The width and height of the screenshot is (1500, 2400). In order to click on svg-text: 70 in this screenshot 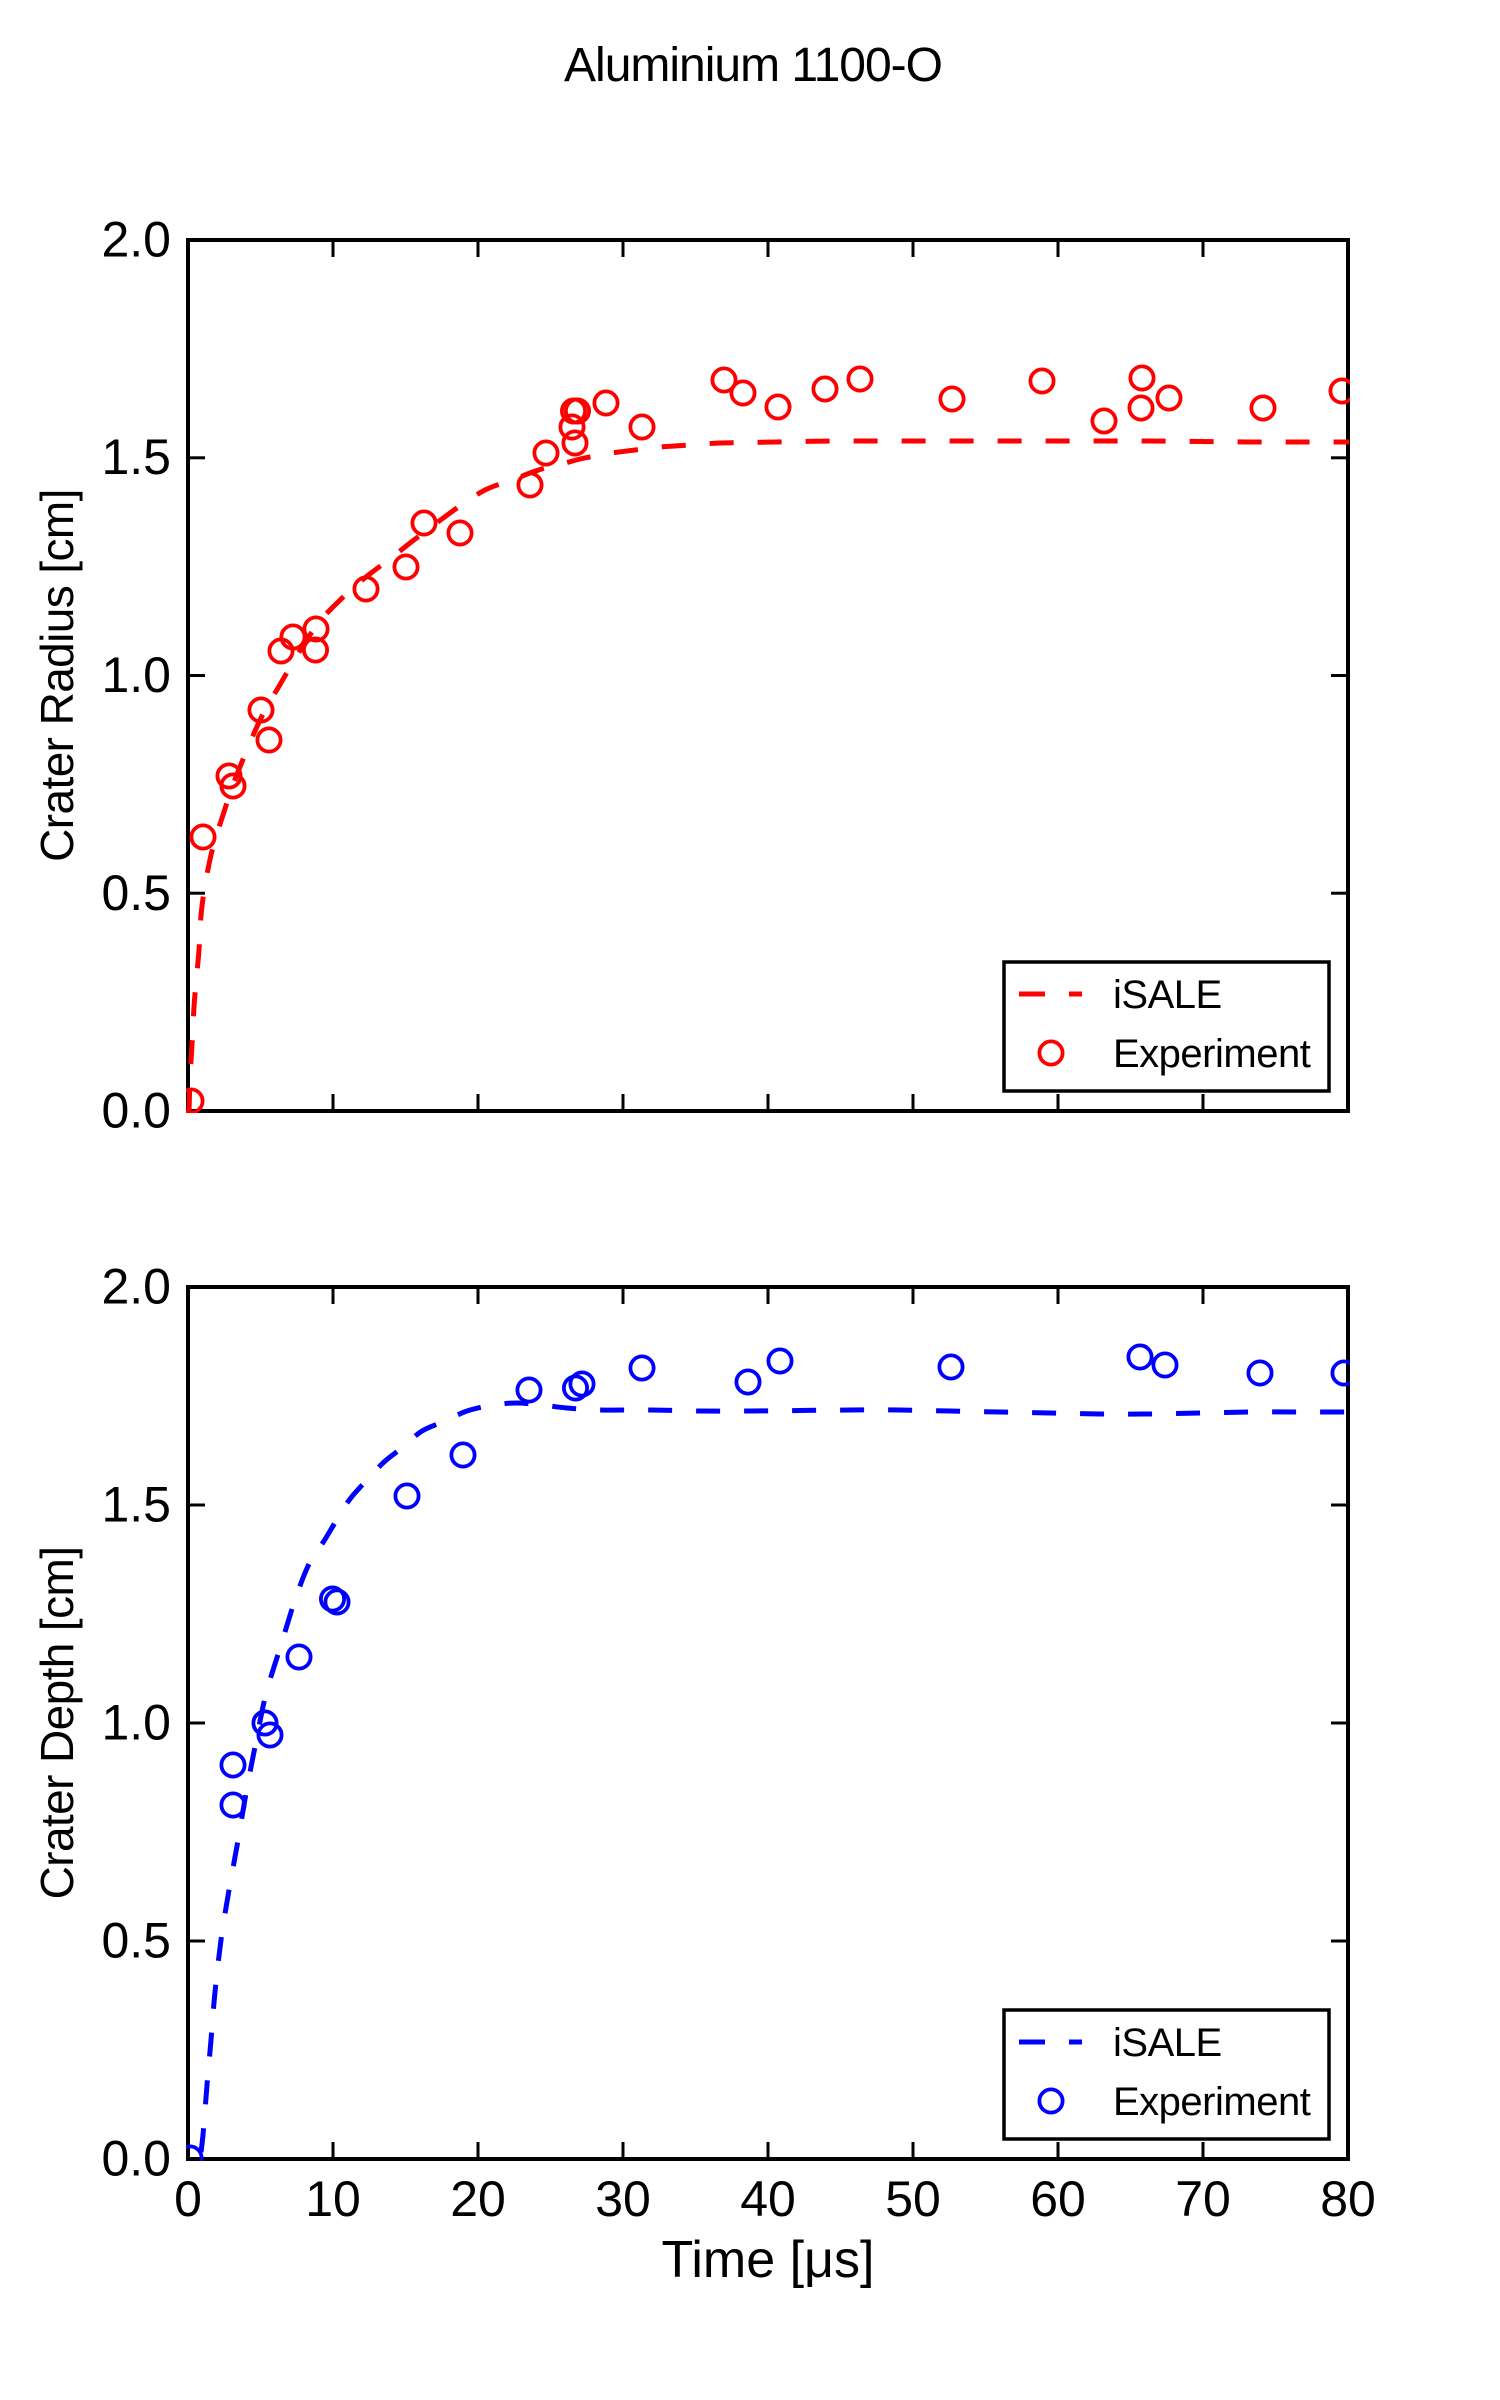, I will do `click(1203, 2199)`.